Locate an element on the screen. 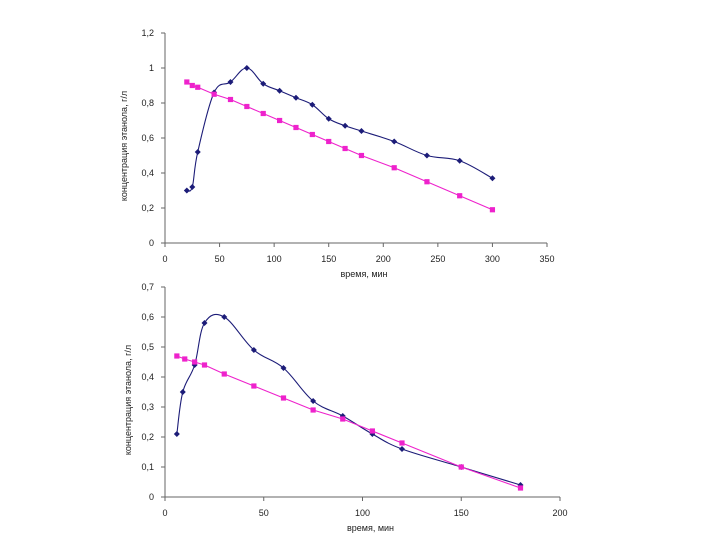  x-tick-label: 300 is located at coordinates (492, 259).